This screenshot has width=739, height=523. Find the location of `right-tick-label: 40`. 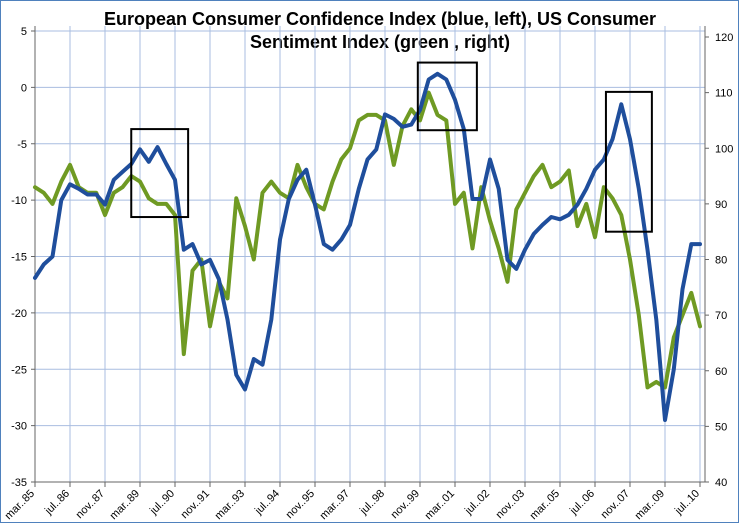

right-tick-label: 40 is located at coordinates (721, 483).